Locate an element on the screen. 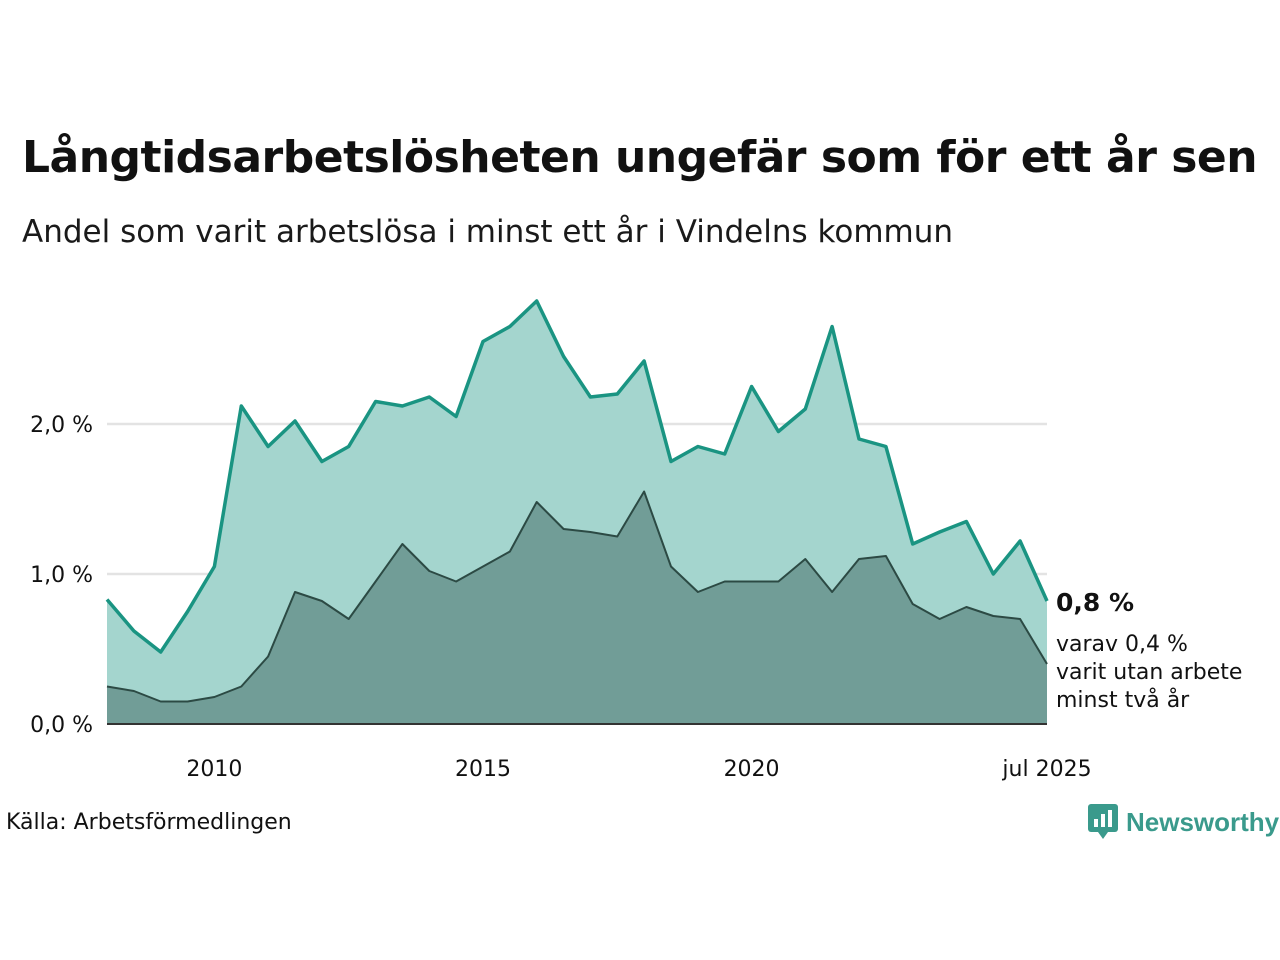  x-axis-labels: 2010 2015 2020 jul 2025 is located at coordinates (638, 769).